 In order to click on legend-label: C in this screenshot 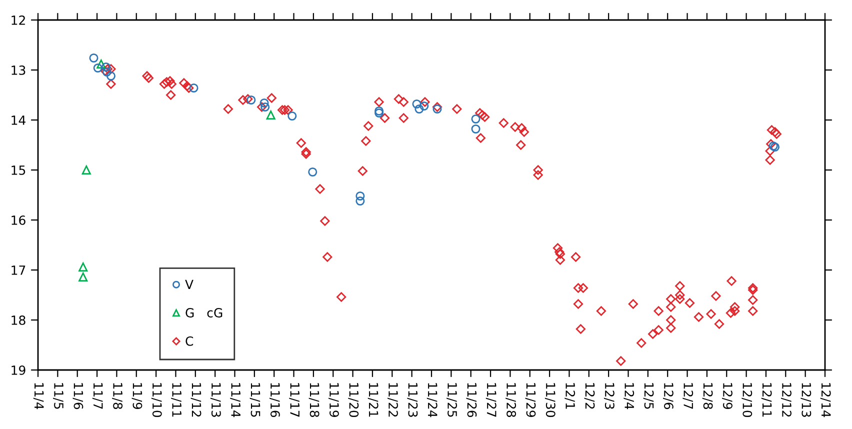, I will do `click(190, 341)`.